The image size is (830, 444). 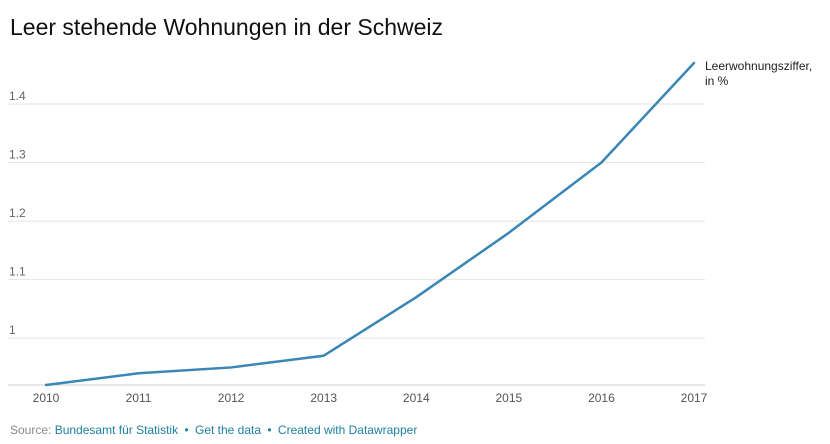 What do you see at coordinates (228, 430) in the screenshot?
I see `get-data-link: Get the data` at bounding box center [228, 430].